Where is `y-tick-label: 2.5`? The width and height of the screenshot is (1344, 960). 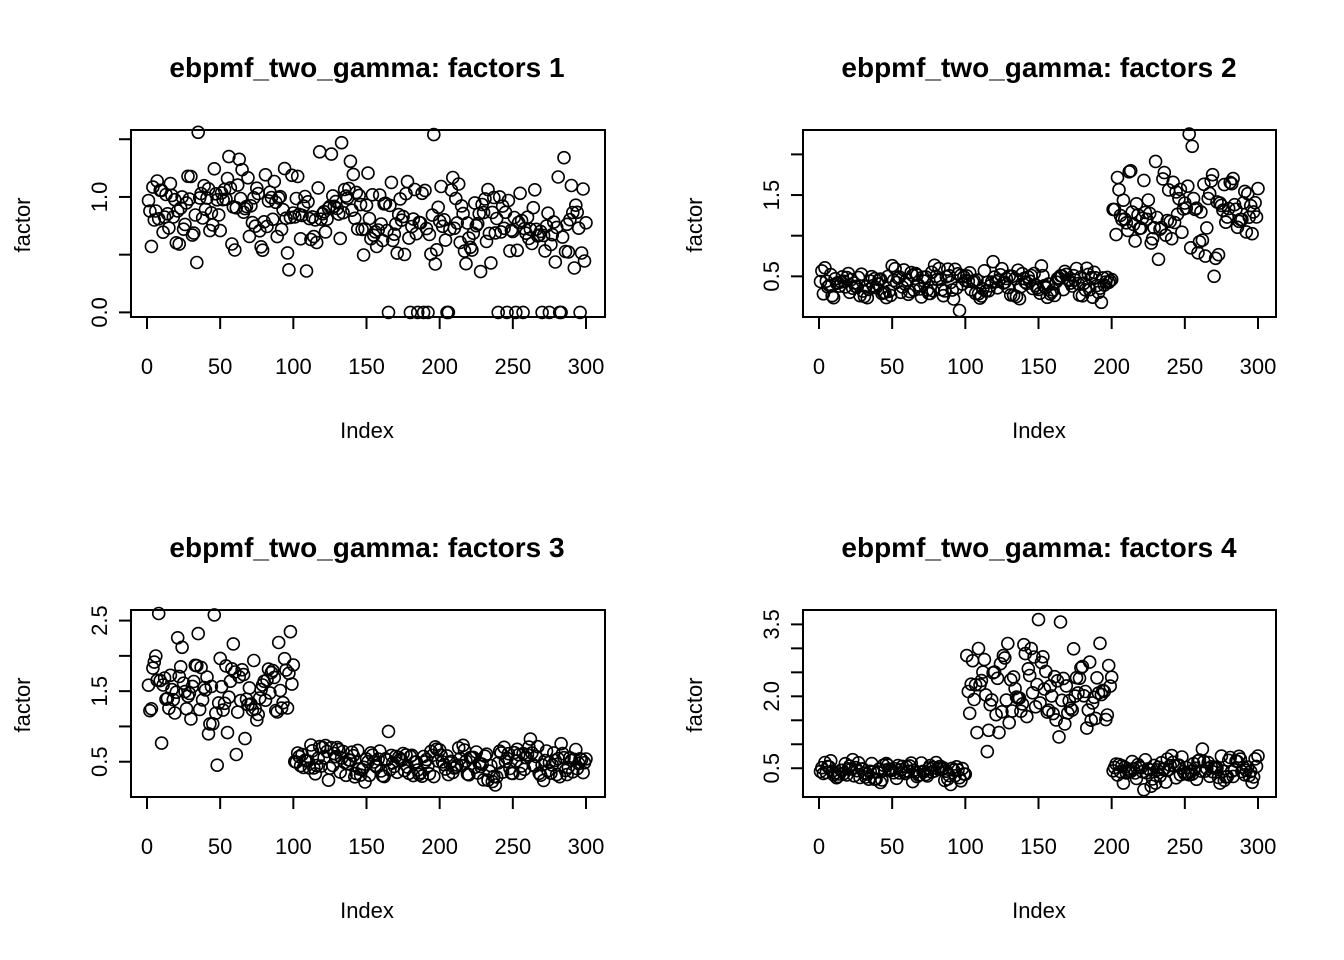 y-tick-label: 2.5 is located at coordinates (99, 620).